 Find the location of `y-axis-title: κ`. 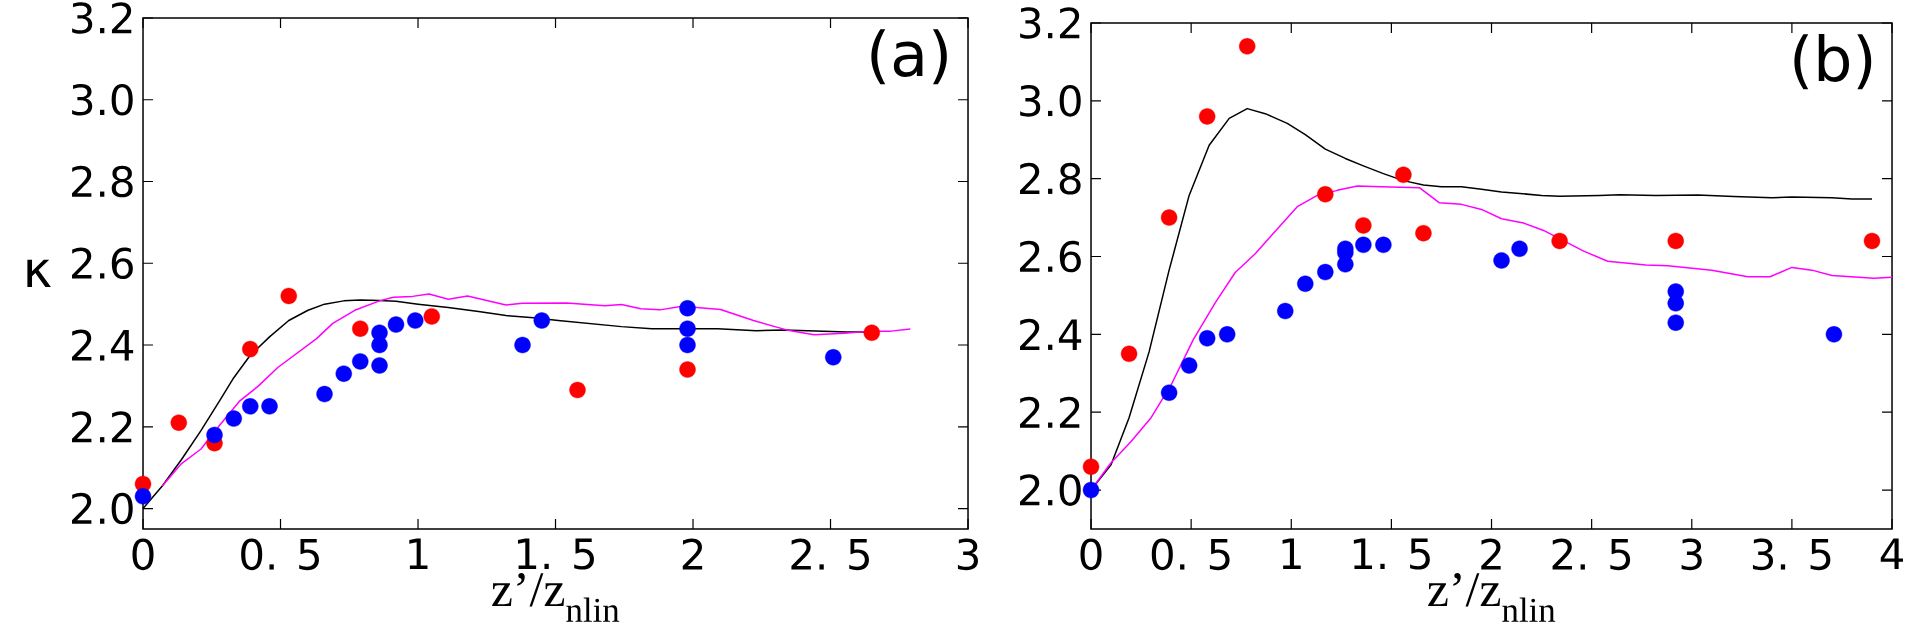

y-axis-title: κ is located at coordinates (39, 273).